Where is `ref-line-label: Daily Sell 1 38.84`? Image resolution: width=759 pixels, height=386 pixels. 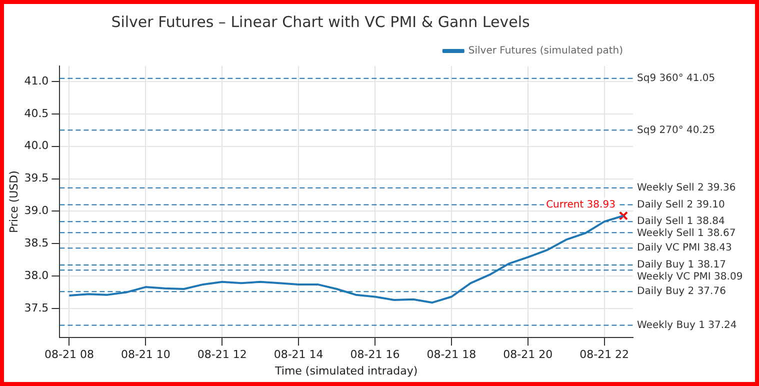
ref-line-label: Daily Sell 1 38.84 is located at coordinates (681, 222).